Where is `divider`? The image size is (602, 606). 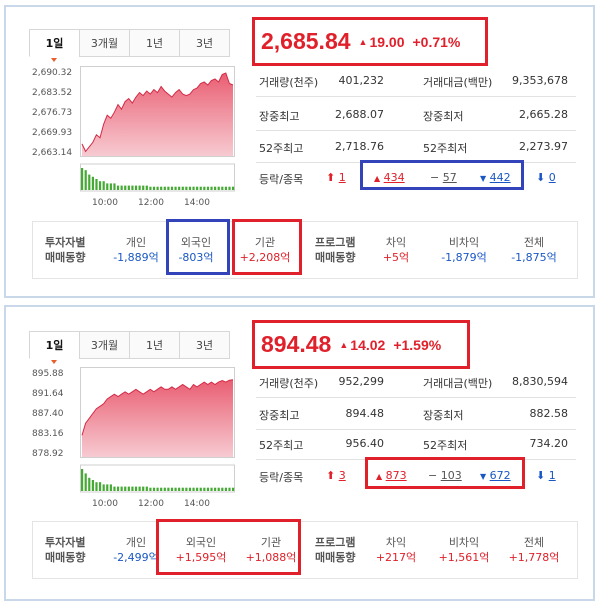
divider is located at coordinates (416, 429).